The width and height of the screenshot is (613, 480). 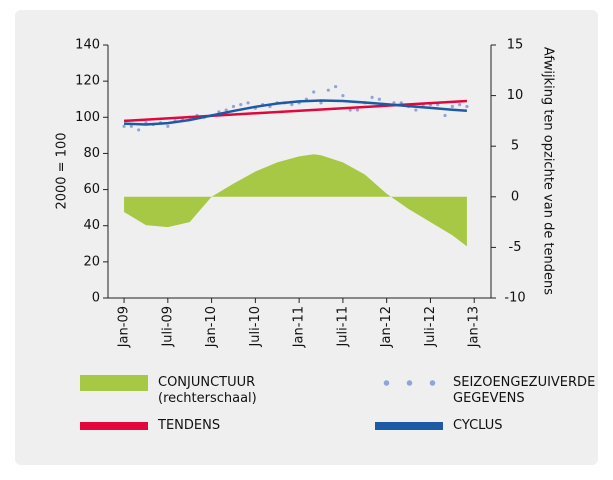 I want to click on x-tick-label: Jan-10, so click(x=211, y=327).